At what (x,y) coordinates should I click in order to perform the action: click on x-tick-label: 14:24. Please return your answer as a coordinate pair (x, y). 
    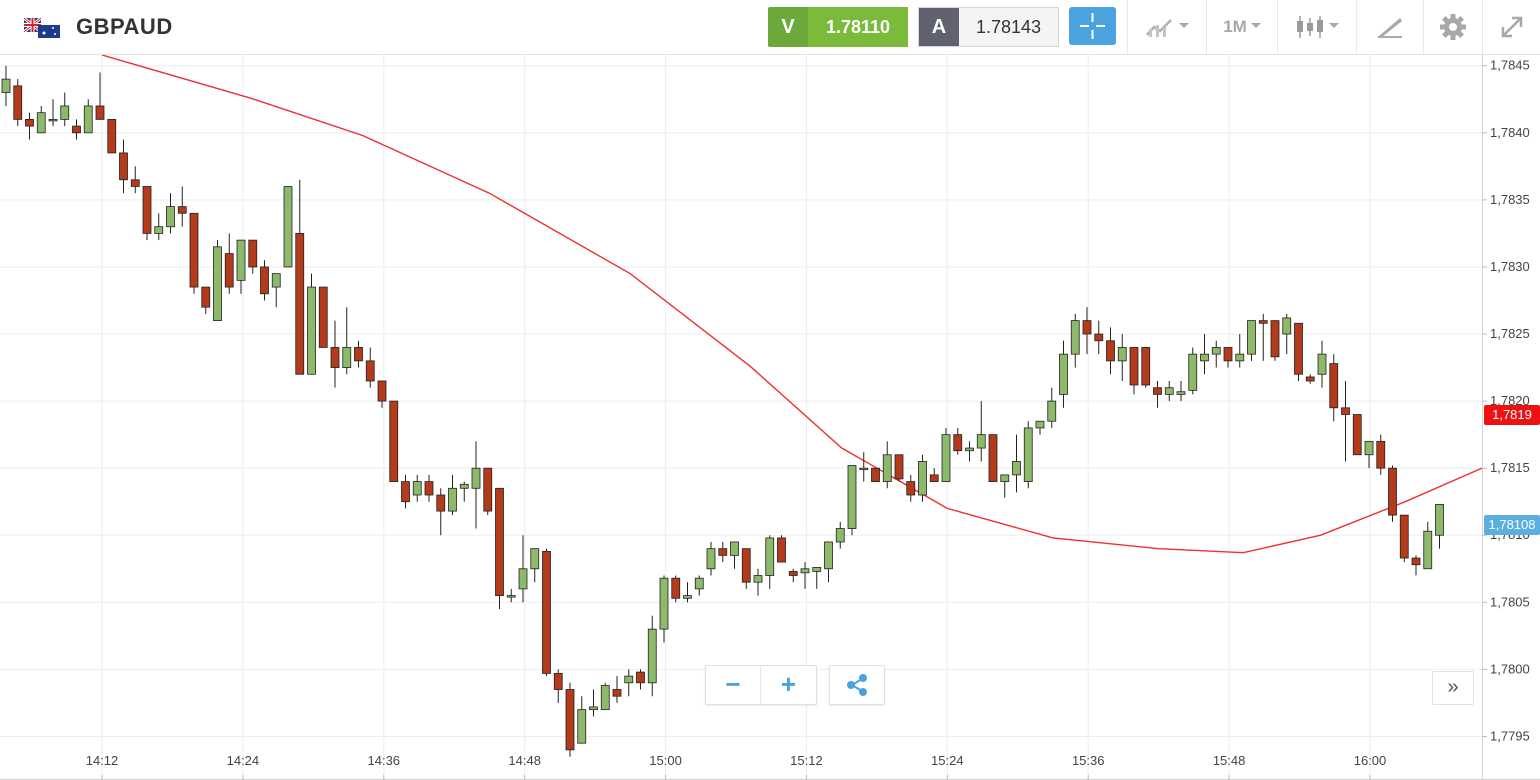
    Looking at the image, I should click on (243, 760).